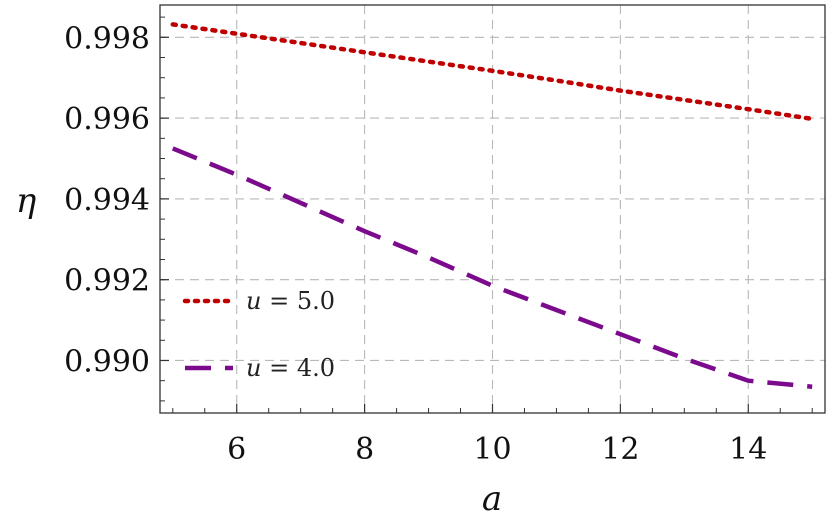 This screenshot has height=518, width=830. I want to click on y-axis-ticks: 0.990 0.992 0.994 0.996 0.998, so click(116, 209).